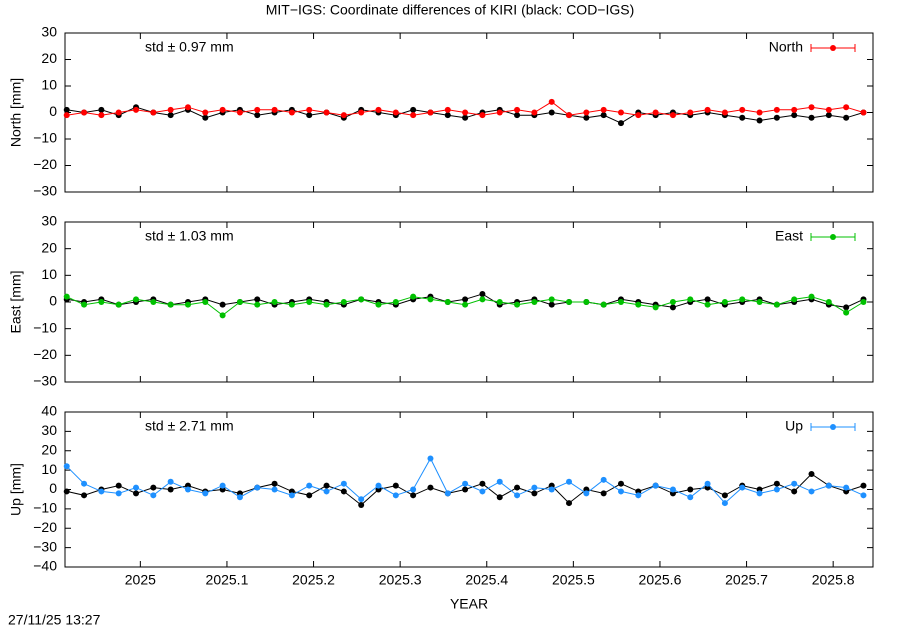 Image resolution: width=900 pixels, height=630 pixels. What do you see at coordinates (789, 236) in the screenshot?
I see `legend-label: East` at bounding box center [789, 236].